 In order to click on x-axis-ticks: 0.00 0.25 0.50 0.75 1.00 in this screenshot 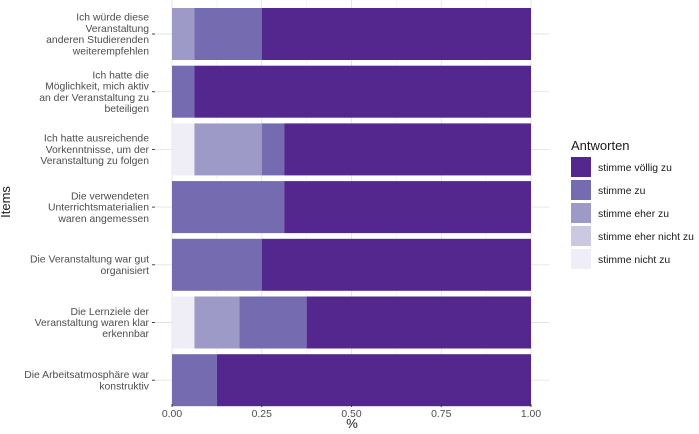, I will do `click(351, 412)`.